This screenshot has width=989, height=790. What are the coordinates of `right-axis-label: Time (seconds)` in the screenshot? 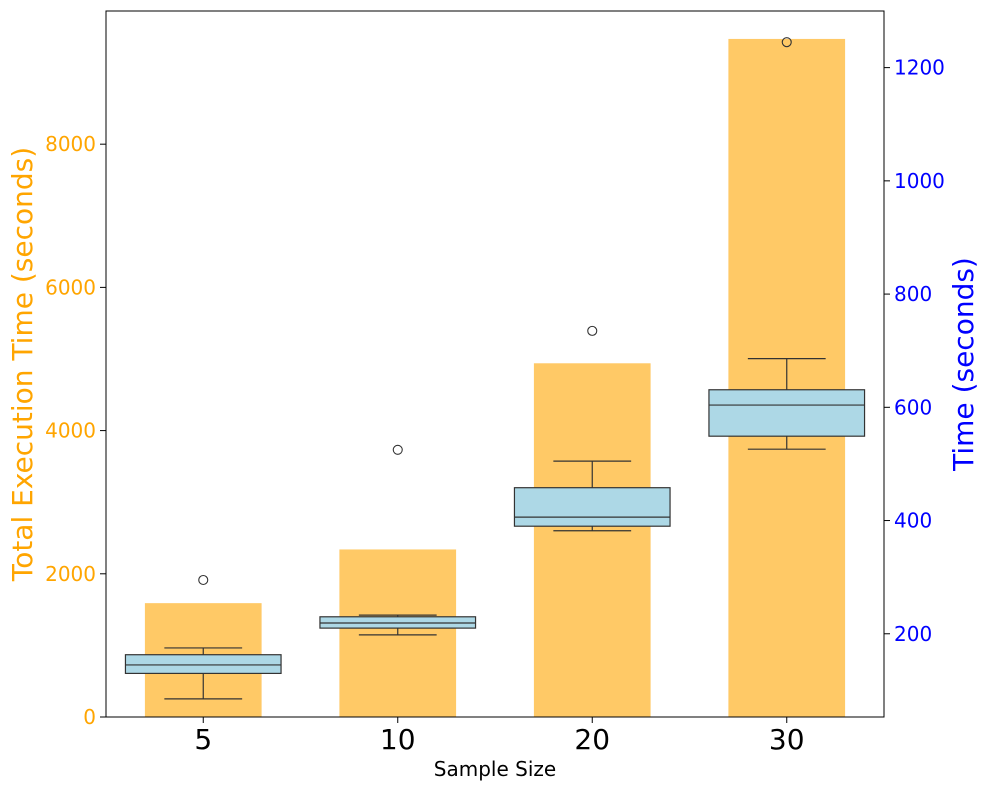 It's located at (963, 364).